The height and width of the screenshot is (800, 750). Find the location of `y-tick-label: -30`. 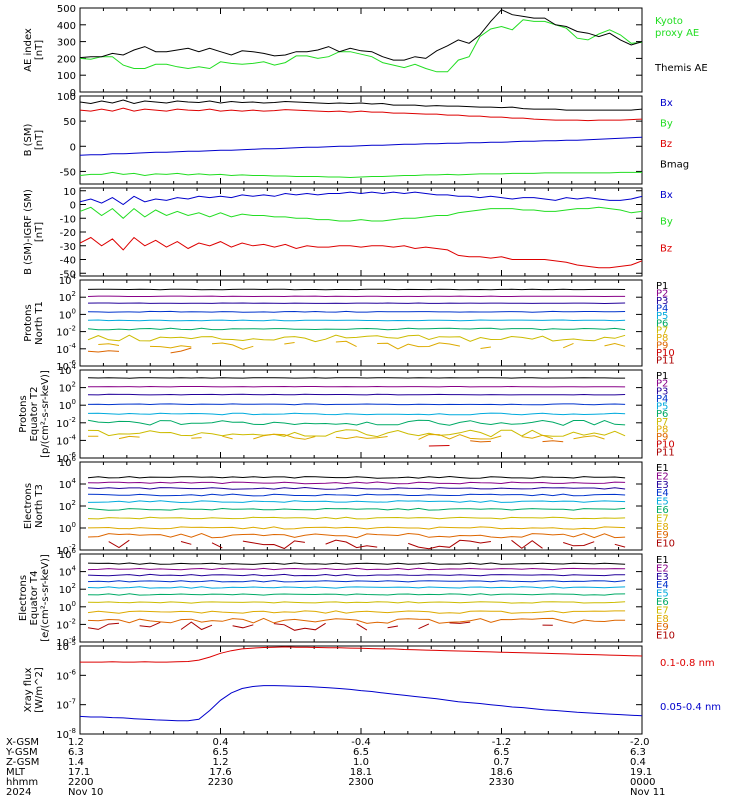

y-tick-label: -30 is located at coordinates (68, 247).